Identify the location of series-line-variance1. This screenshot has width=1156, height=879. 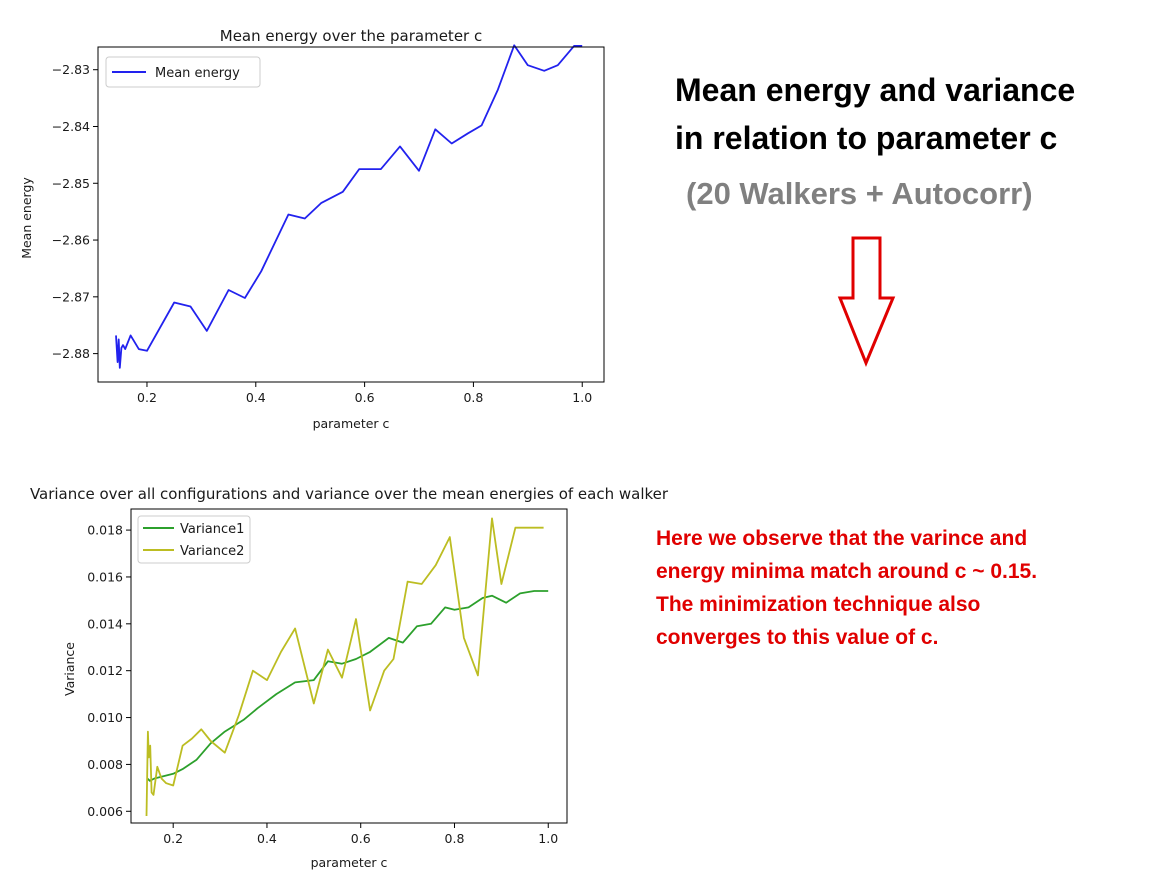
(347, 686).